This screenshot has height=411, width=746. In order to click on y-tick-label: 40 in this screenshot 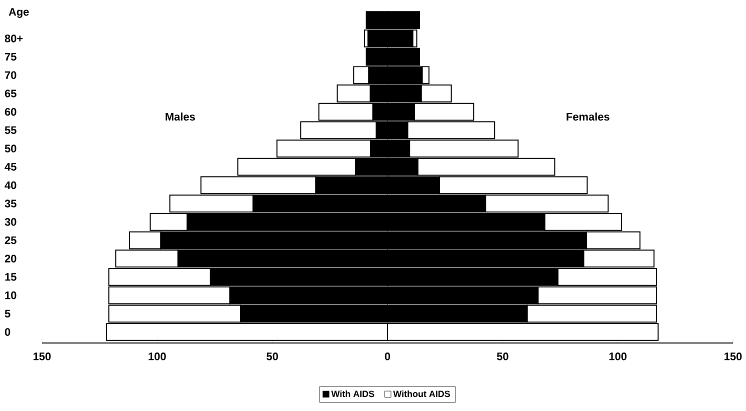, I will do `click(10, 185)`.